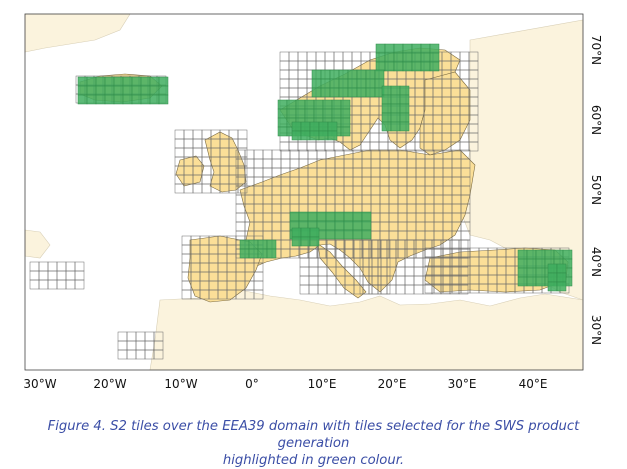 The height and width of the screenshot is (469, 627). What do you see at coordinates (252, 384) in the screenshot?
I see `lon-label-0: 0°` at bounding box center [252, 384].